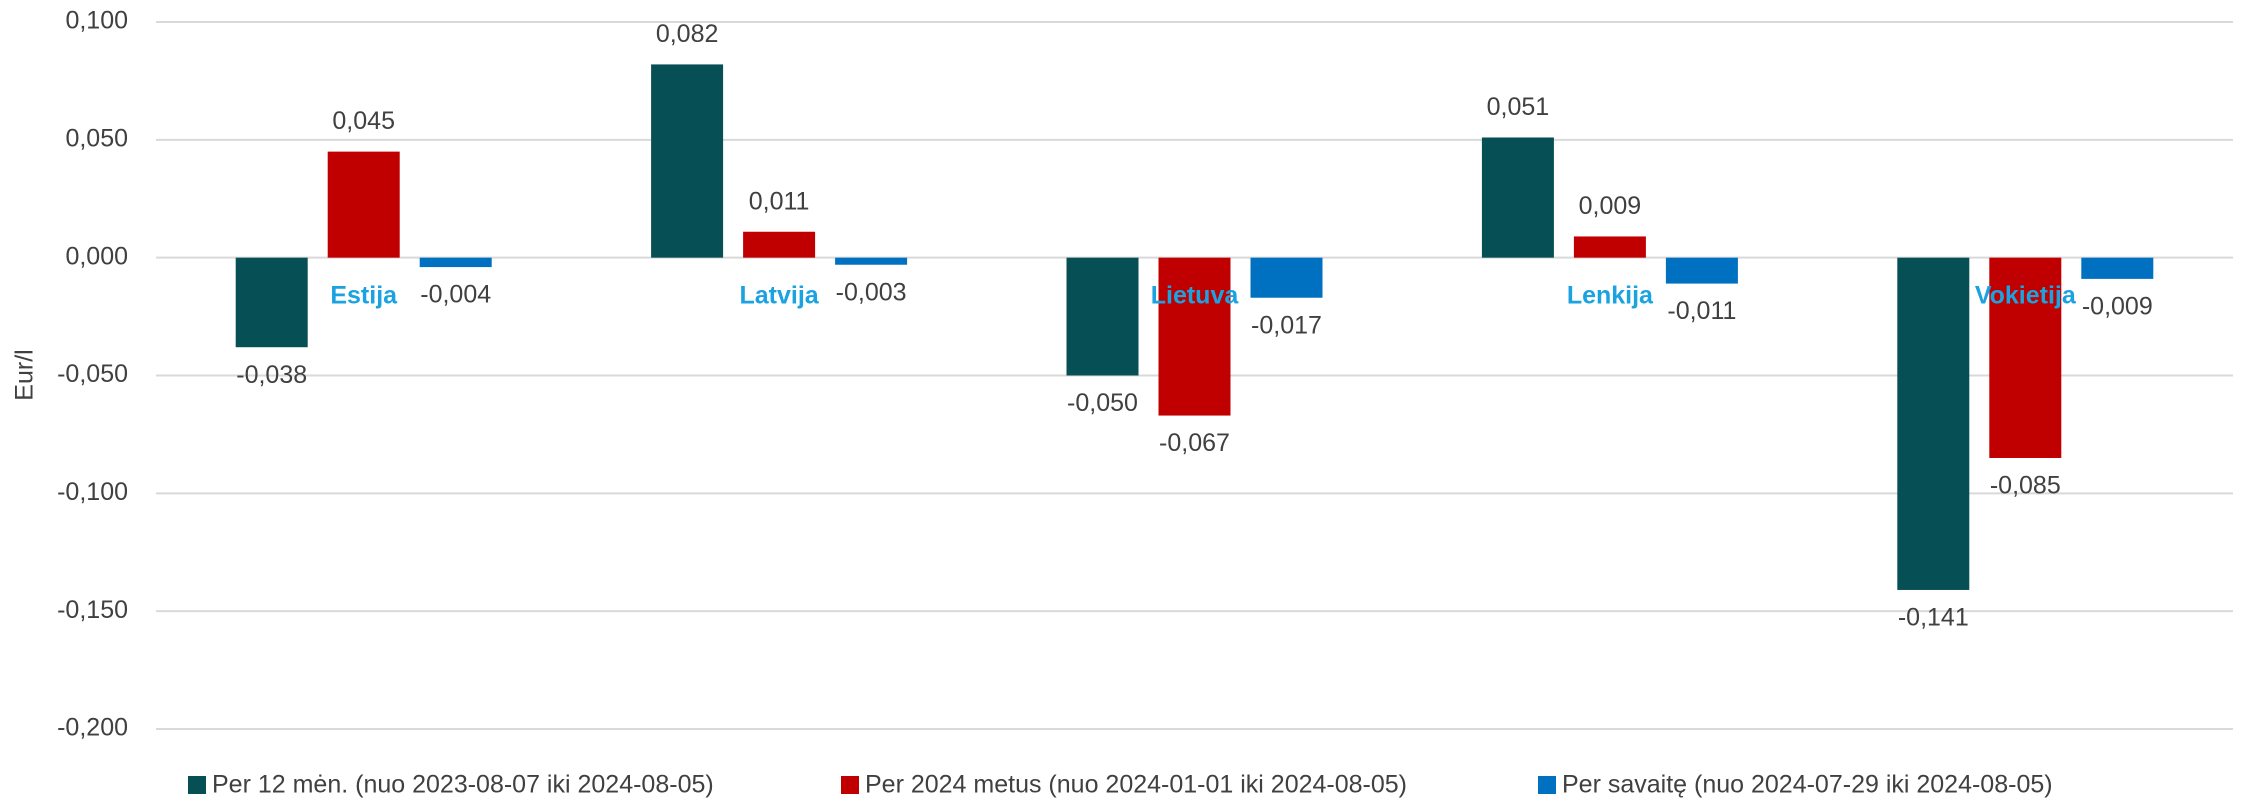 This screenshot has height=801, width=2262. What do you see at coordinates (1610, 206) in the screenshot?
I see `value-label: 0,009` at bounding box center [1610, 206].